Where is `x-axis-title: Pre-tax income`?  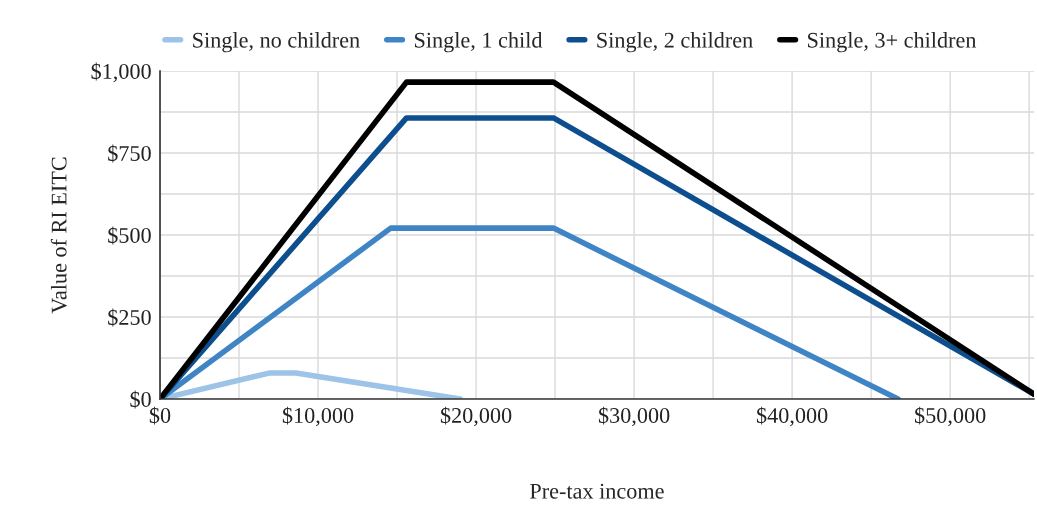
x-axis-title: Pre-tax income is located at coordinates (597, 491).